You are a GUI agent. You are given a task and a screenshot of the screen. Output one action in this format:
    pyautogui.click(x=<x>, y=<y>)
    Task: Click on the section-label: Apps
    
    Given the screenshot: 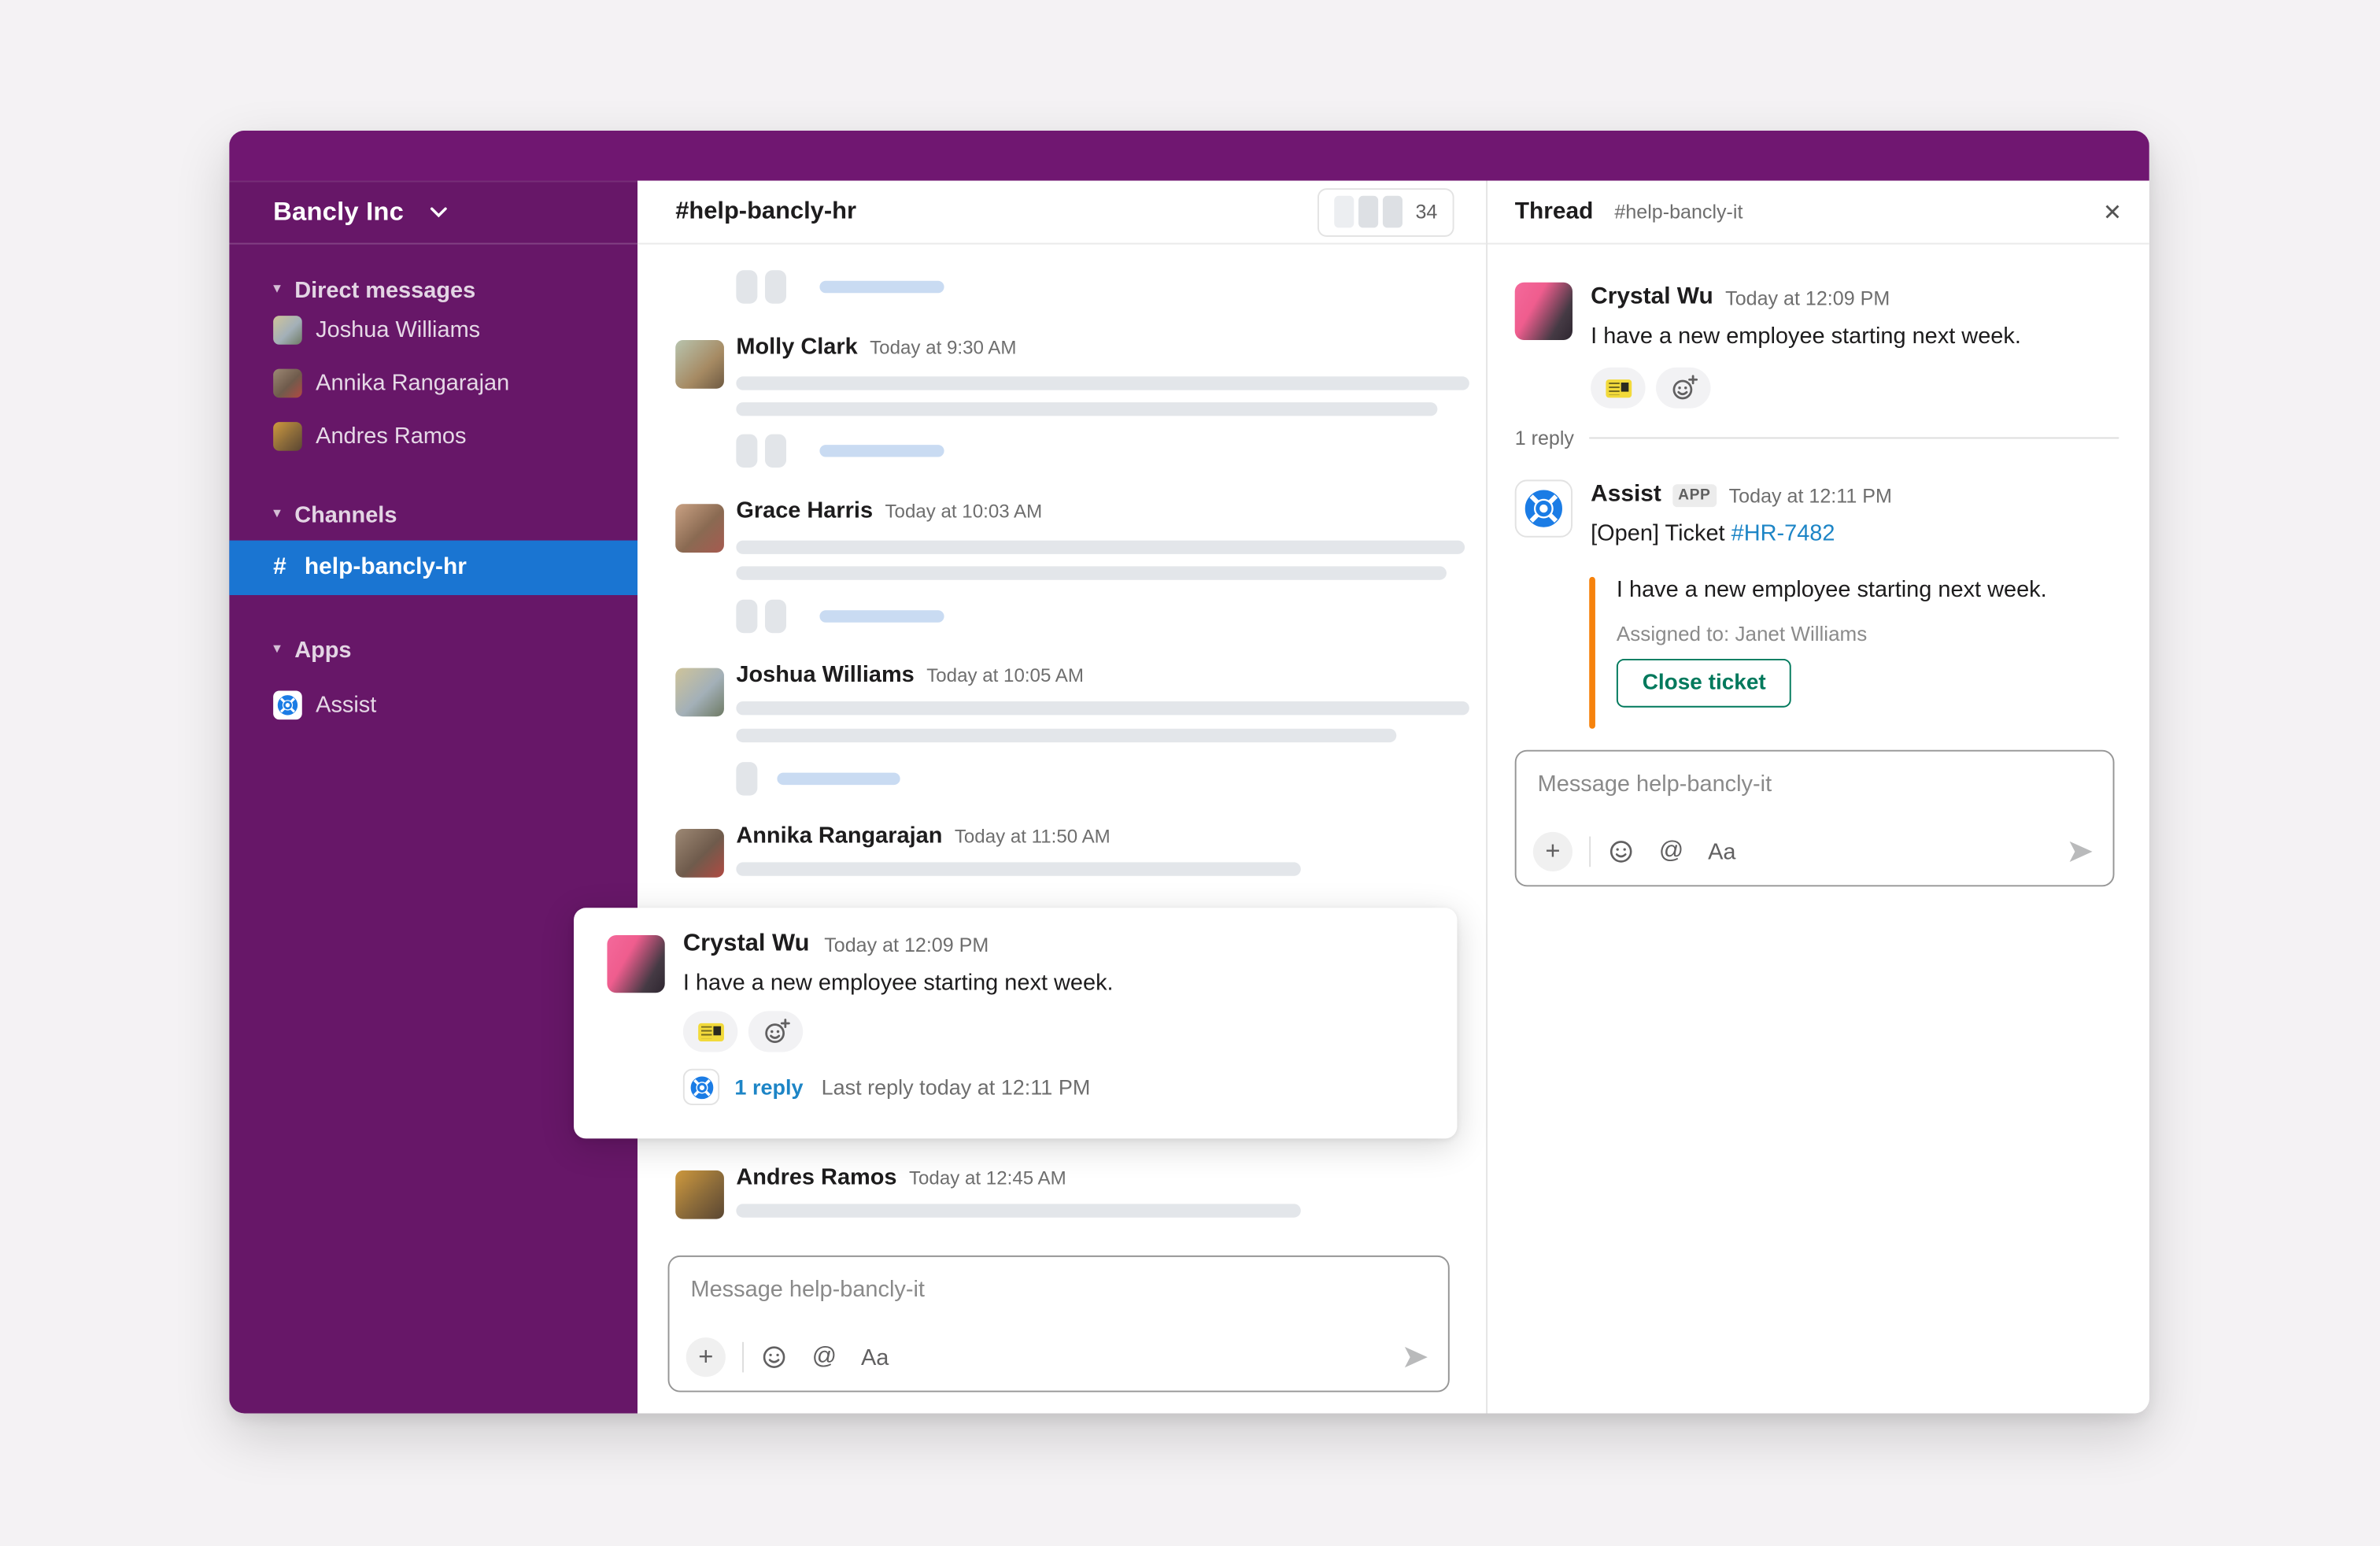 What is the action you would take?
    pyautogui.click(x=323, y=650)
    